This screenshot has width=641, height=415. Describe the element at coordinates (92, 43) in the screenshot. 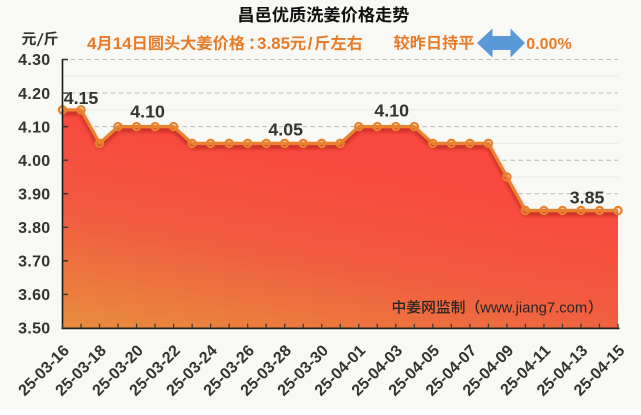

I see `svg-text: 4` at that location.